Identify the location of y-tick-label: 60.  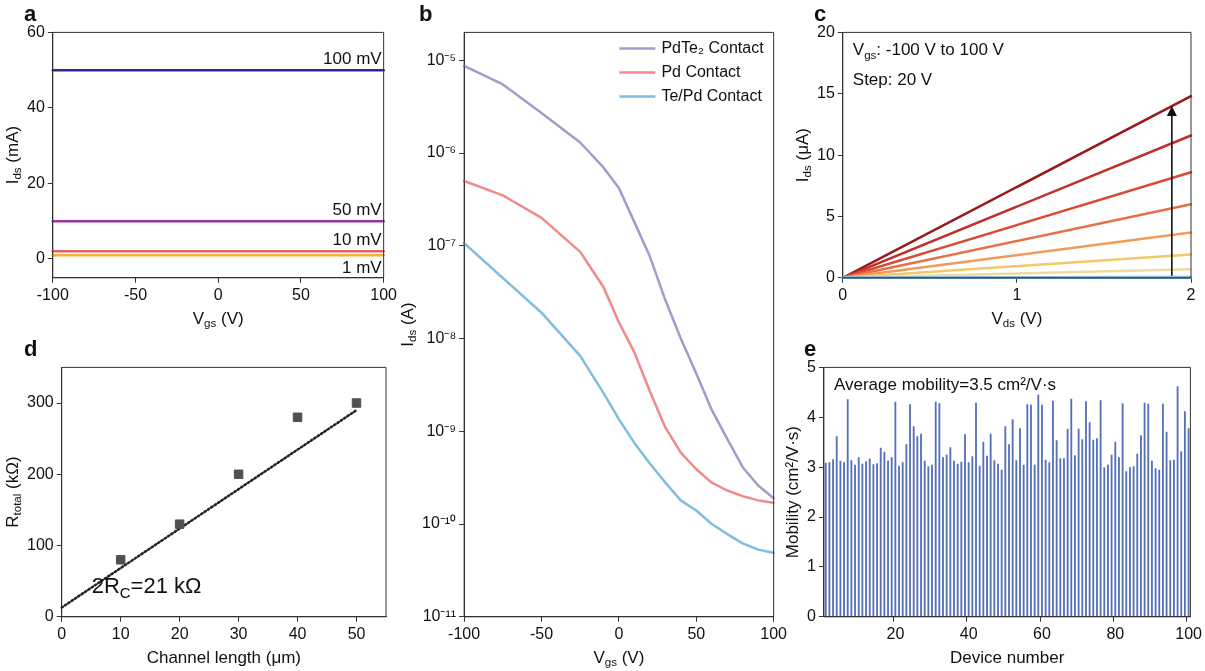
(36, 31).